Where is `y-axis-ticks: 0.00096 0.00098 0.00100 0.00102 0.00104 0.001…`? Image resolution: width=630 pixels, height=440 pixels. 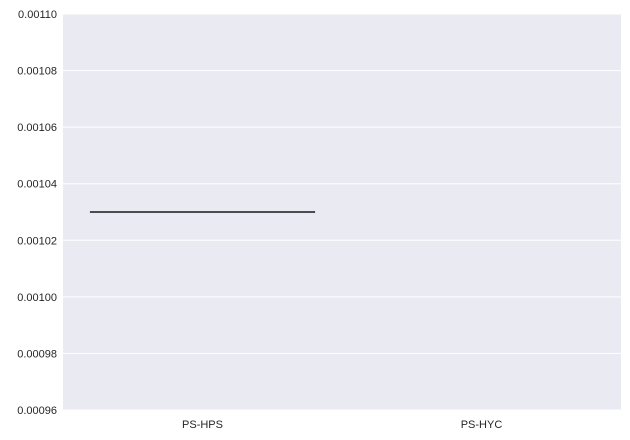
y-axis-ticks: 0.00096 0.00098 0.00100 0.00102 0.00104 0.001… is located at coordinates (37, 213).